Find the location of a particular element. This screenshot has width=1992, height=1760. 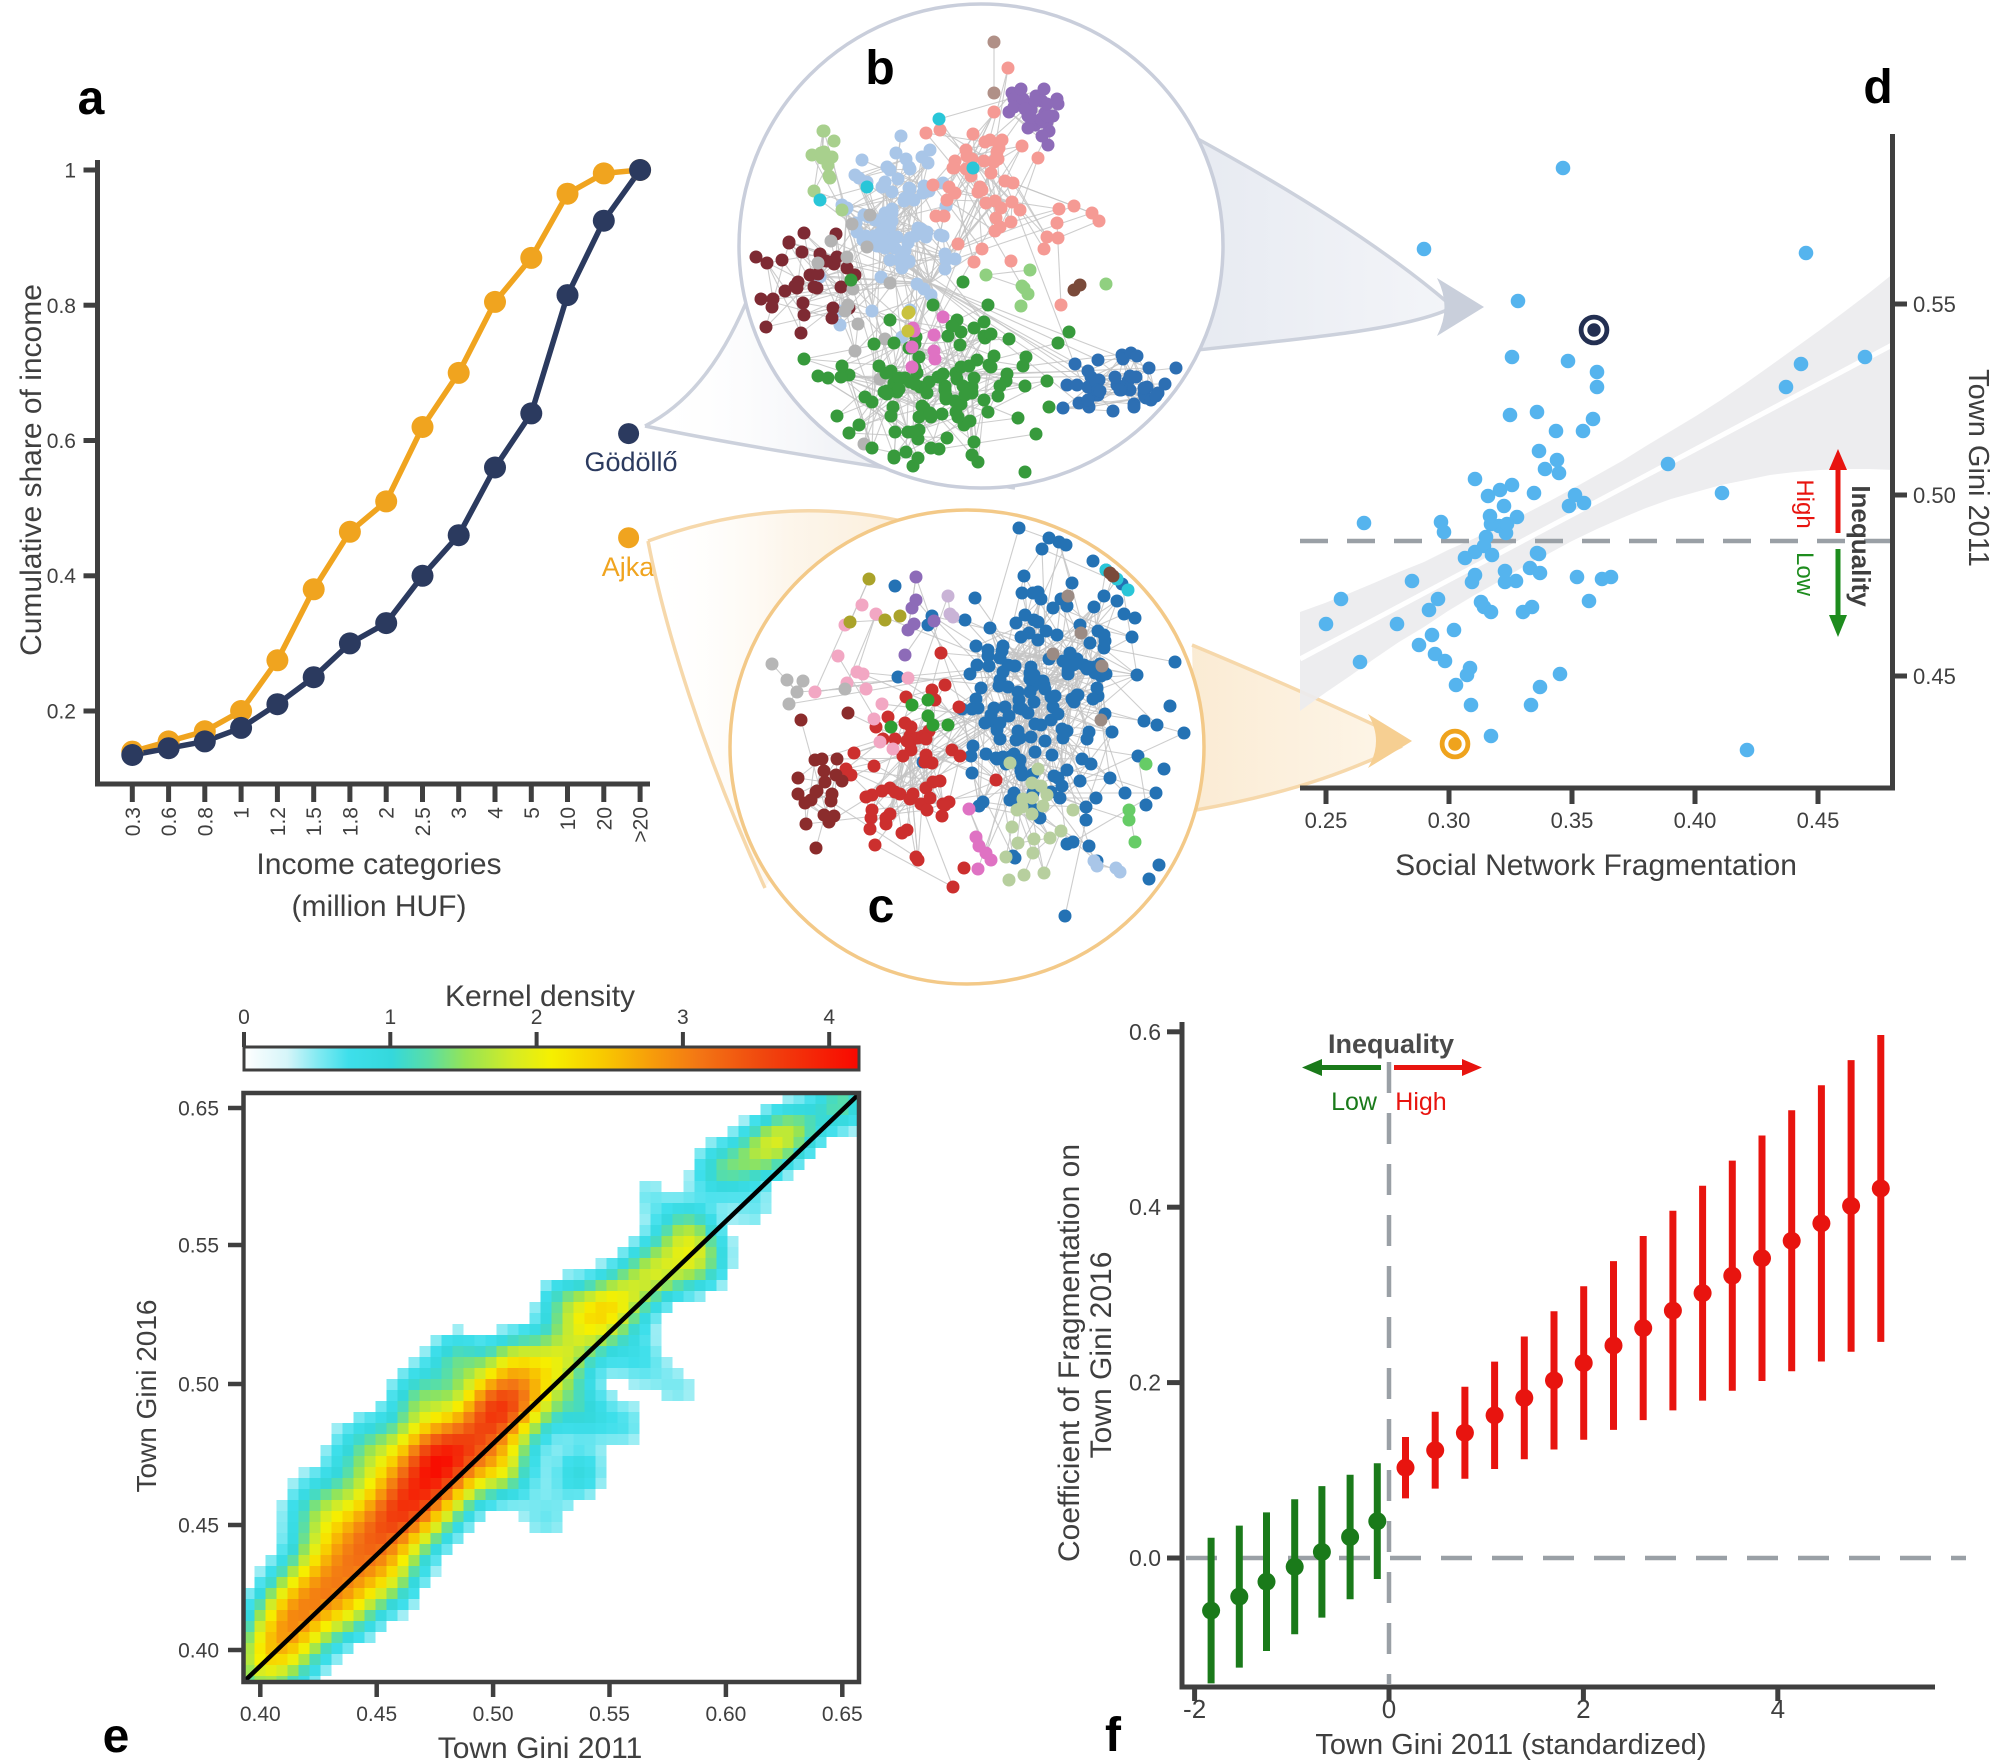

svg-text: a is located at coordinates (91, 98).